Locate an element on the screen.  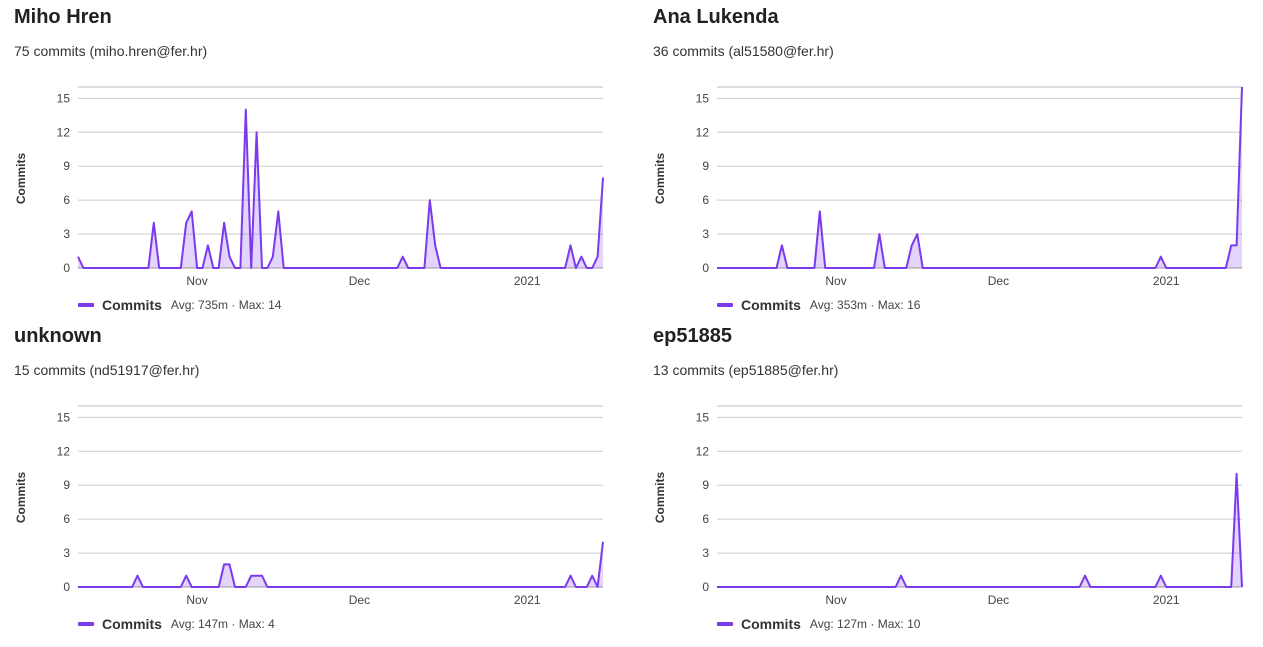
chart-legend: Commits Avg: 147m · Max: 4 is located at coordinates (176, 624).